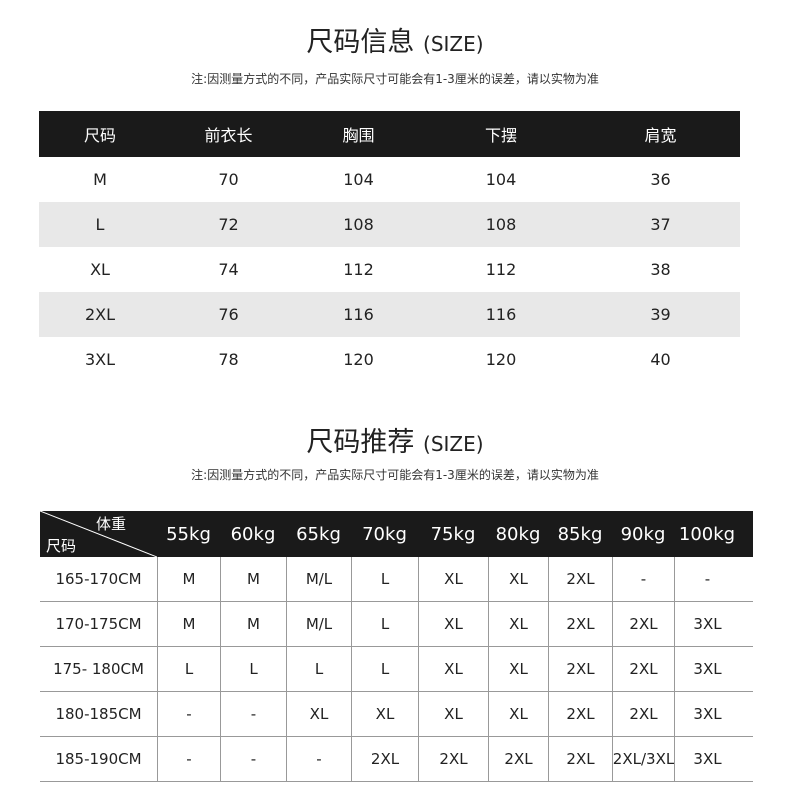 This screenshot has height=797, width=790. What do you see at coordinates (518, 534) in the screenshot?
I see `weight-header: 80kg` at bounding box center [518, 534].